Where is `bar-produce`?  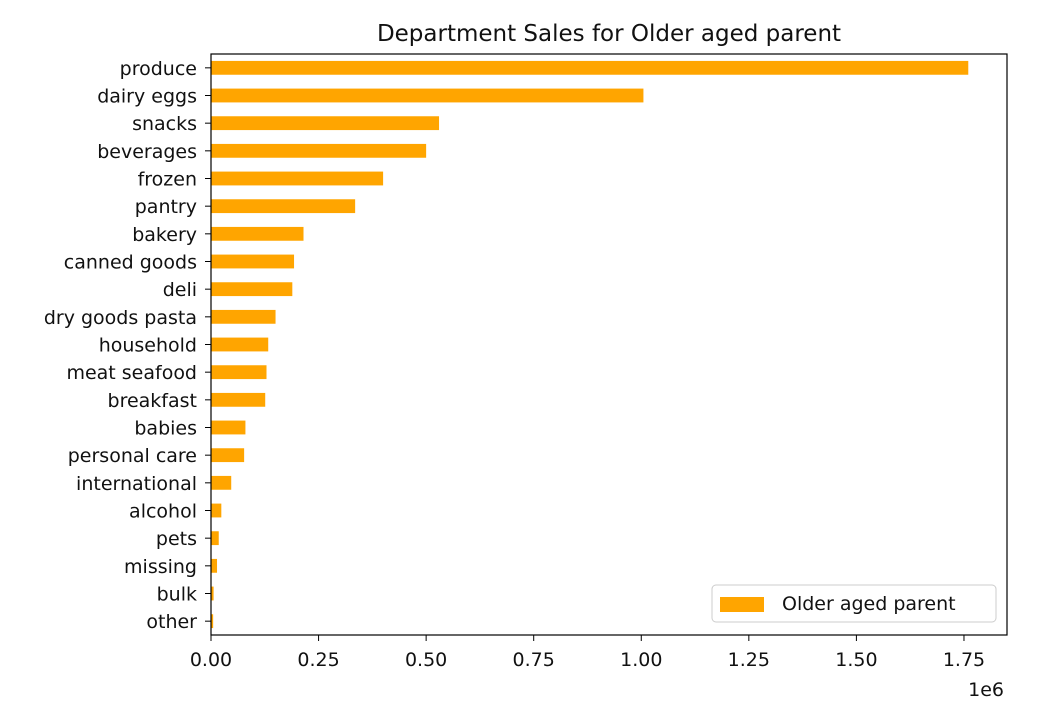
bar-produce is located at coordinates (590, 67).